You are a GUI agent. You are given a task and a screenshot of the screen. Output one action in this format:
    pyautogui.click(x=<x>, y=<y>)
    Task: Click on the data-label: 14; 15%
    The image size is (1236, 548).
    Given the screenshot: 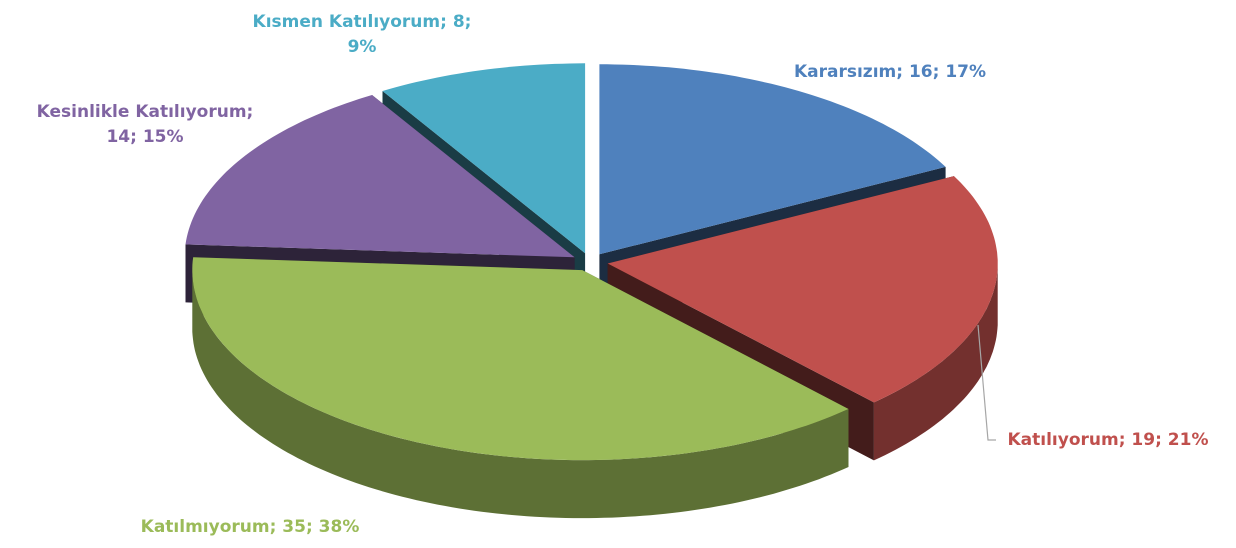 What is the action you would take?
    pyautogui.click(x=144, y=137)
    